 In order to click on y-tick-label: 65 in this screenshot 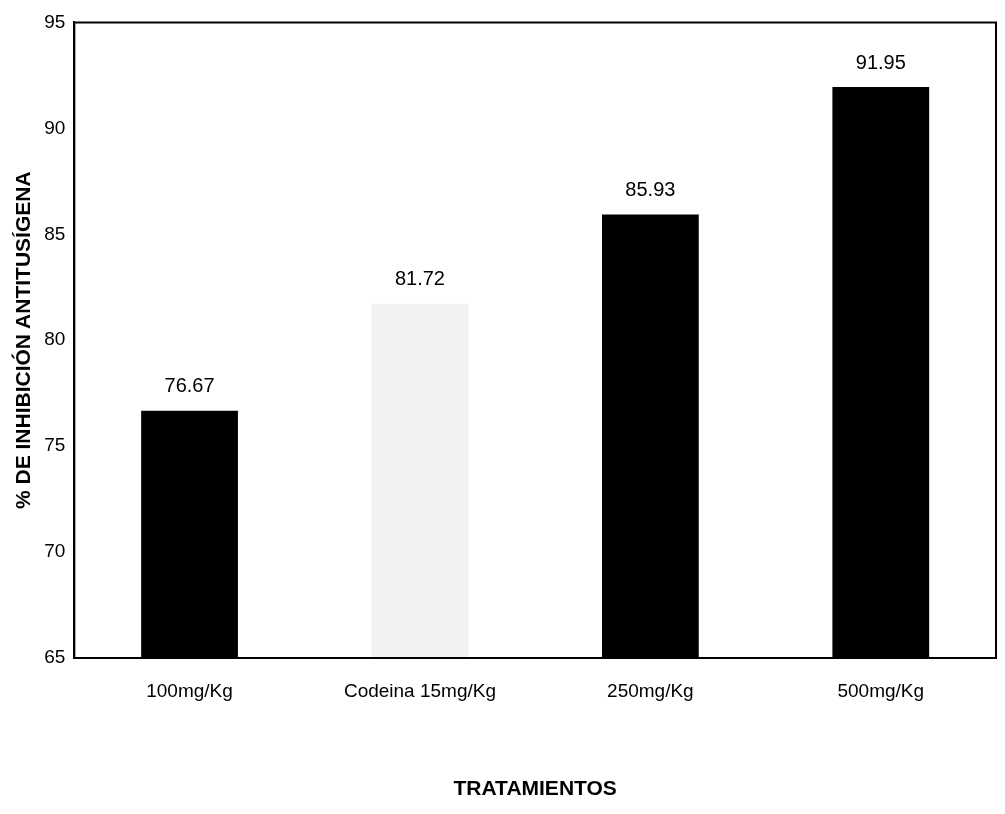, I will do `click(55, 657)`.